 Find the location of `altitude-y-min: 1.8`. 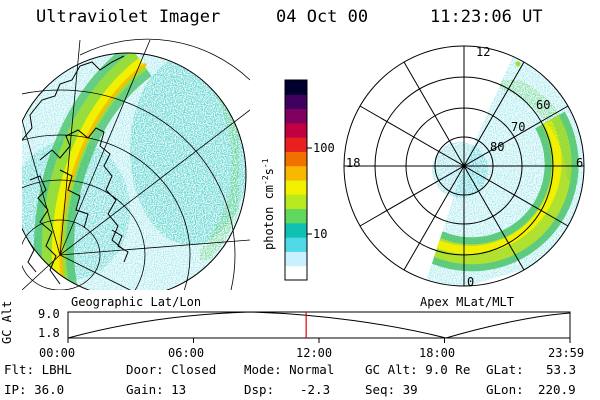

altitude-y-min: 1.8 is located at coordinates (49, 333).